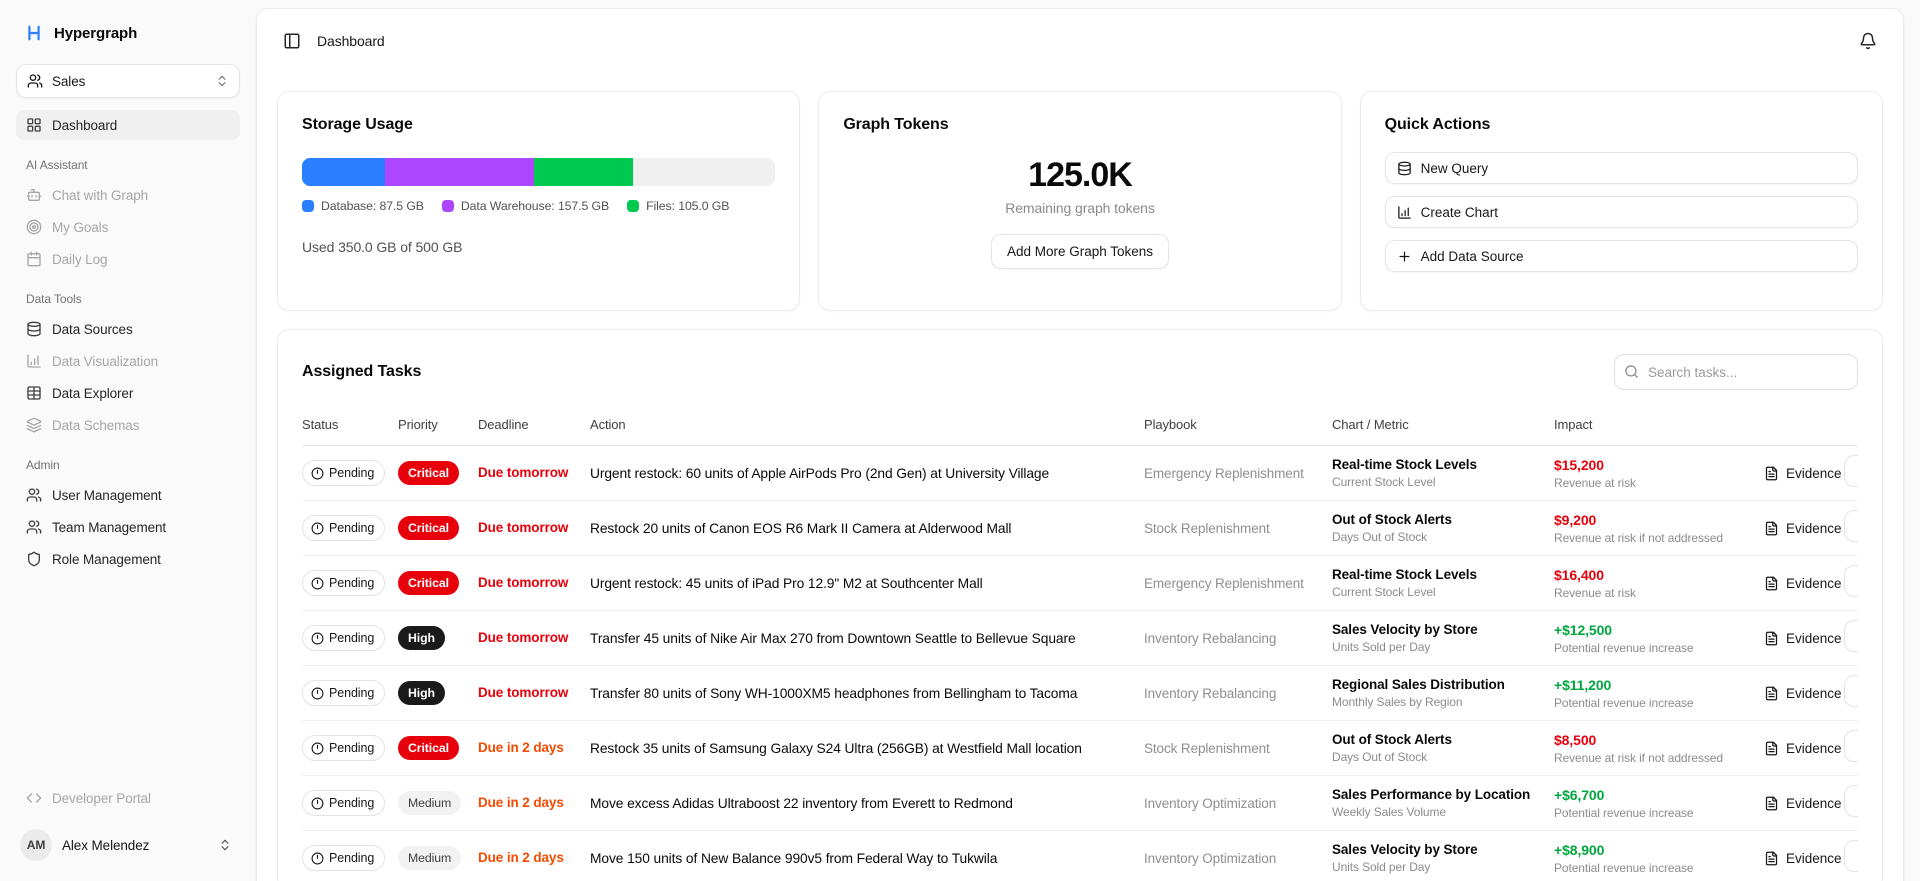 The height and width of the screenshot is (881, 1920). What do you see at coordinates (317, 473) in the screenshot?
I see `clock-icon` at bounding box center [317, 473].